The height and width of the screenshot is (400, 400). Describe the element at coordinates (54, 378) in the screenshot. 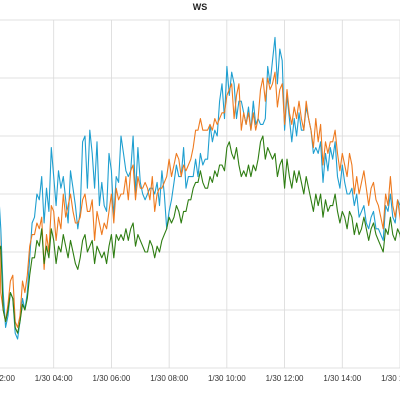

I see `x-tick-label-1: 1/30 04:00` at that location.